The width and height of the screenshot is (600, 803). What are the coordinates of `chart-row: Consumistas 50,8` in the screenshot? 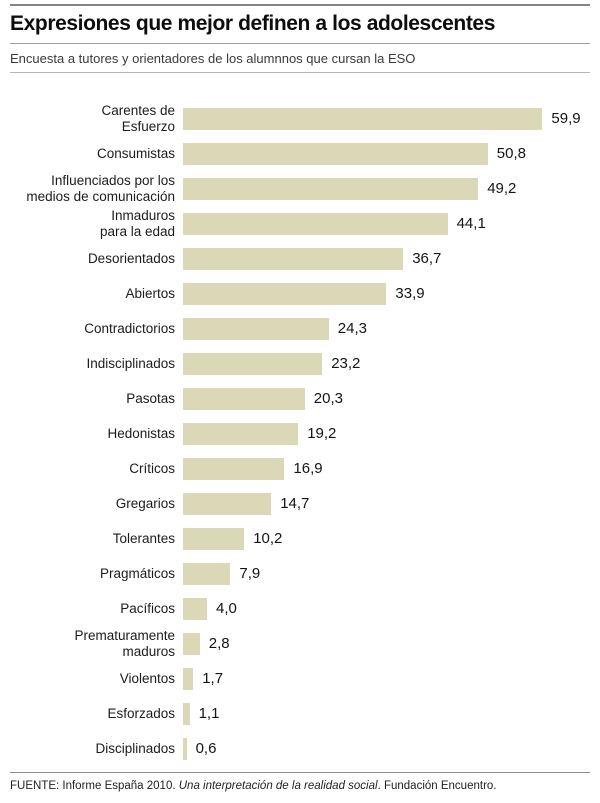 It's located at (300, 153).